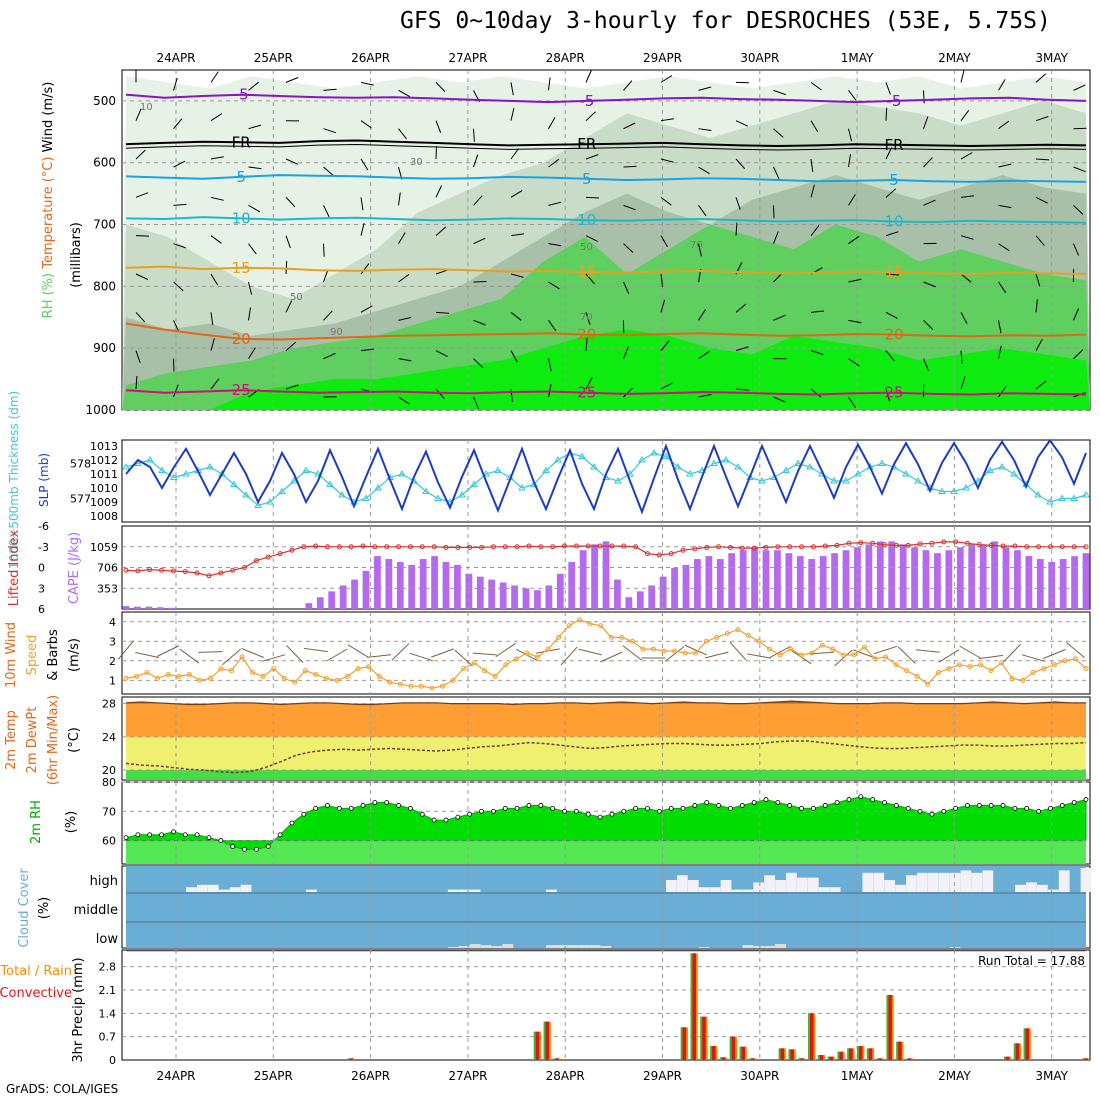  What do you see at coordinates (104, 460) in the screenshot?
I see `slp-ytick: 1012` at bounding box center [104, 460].